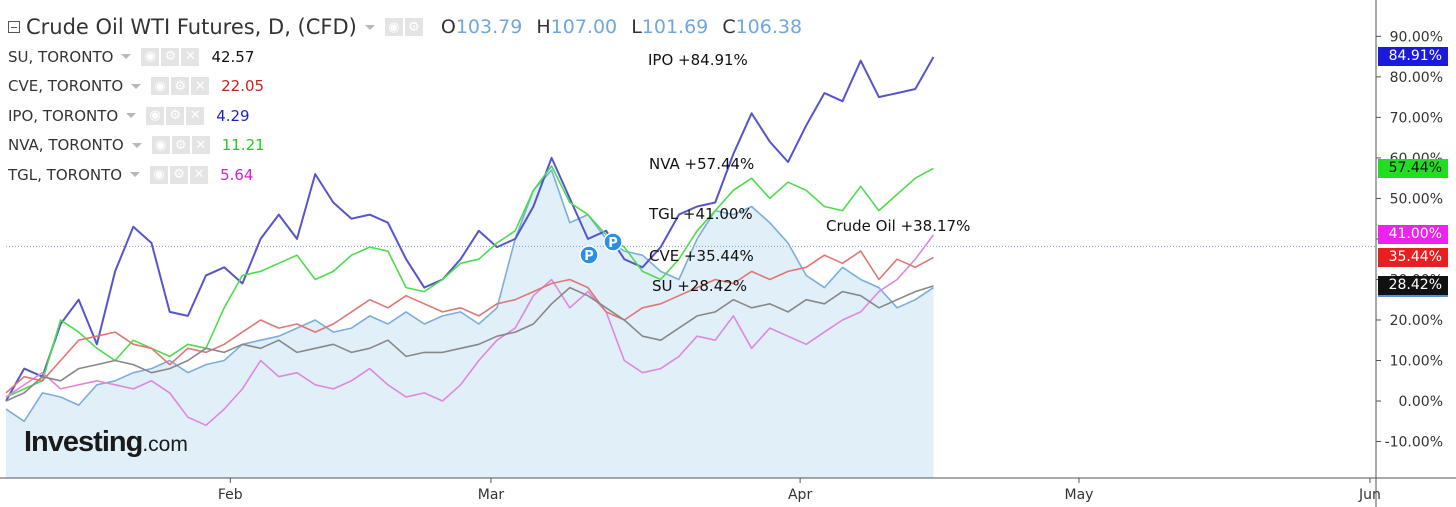  What do you see at coordinates (165, 444) in the screenshot?
I see `logo-suffix: .com` at bounding box center [165, 444].